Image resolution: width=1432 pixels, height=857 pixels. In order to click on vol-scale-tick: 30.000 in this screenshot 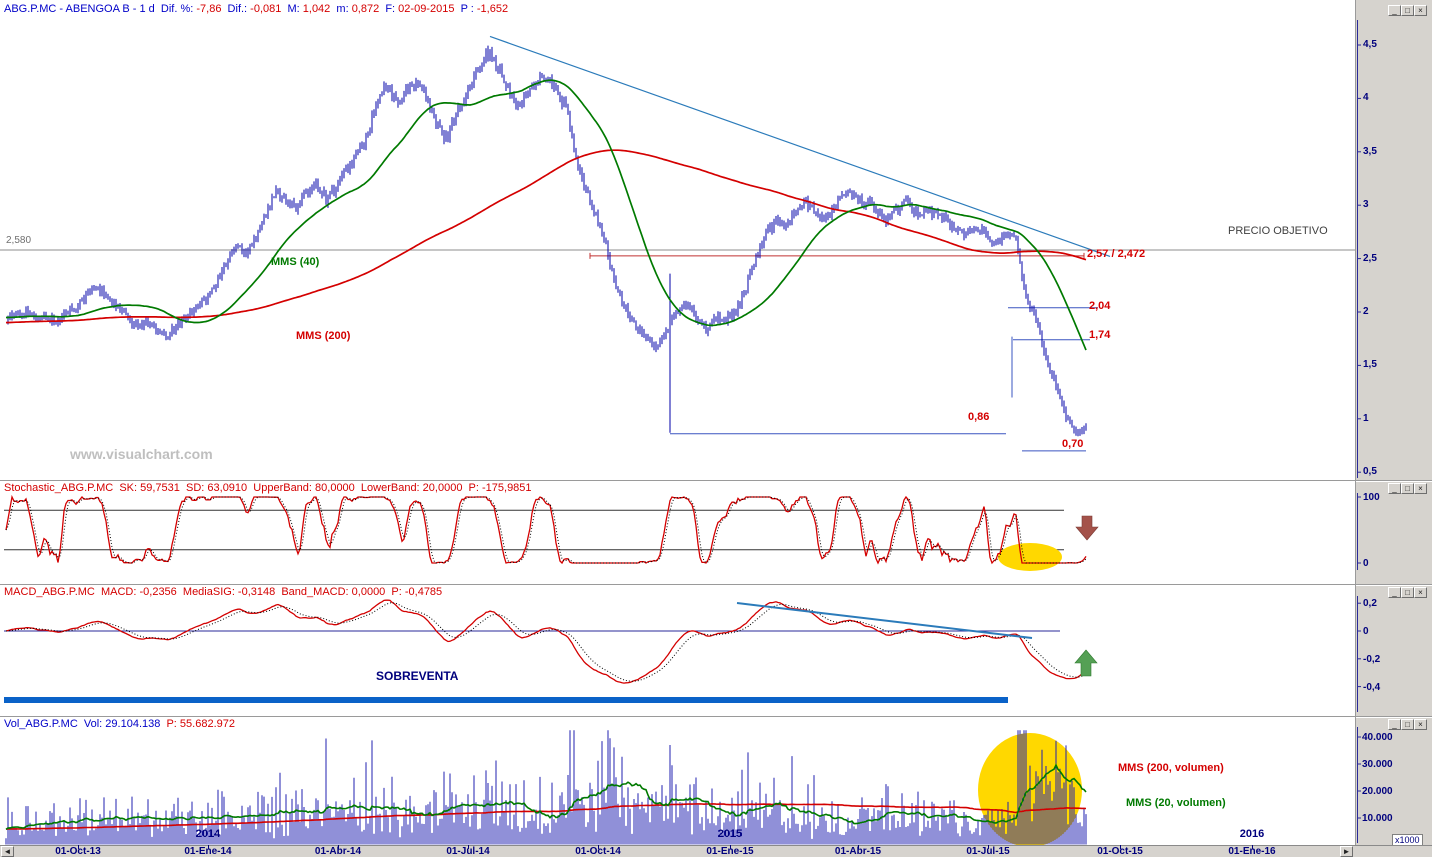, I will do `click(1377, 764)`.